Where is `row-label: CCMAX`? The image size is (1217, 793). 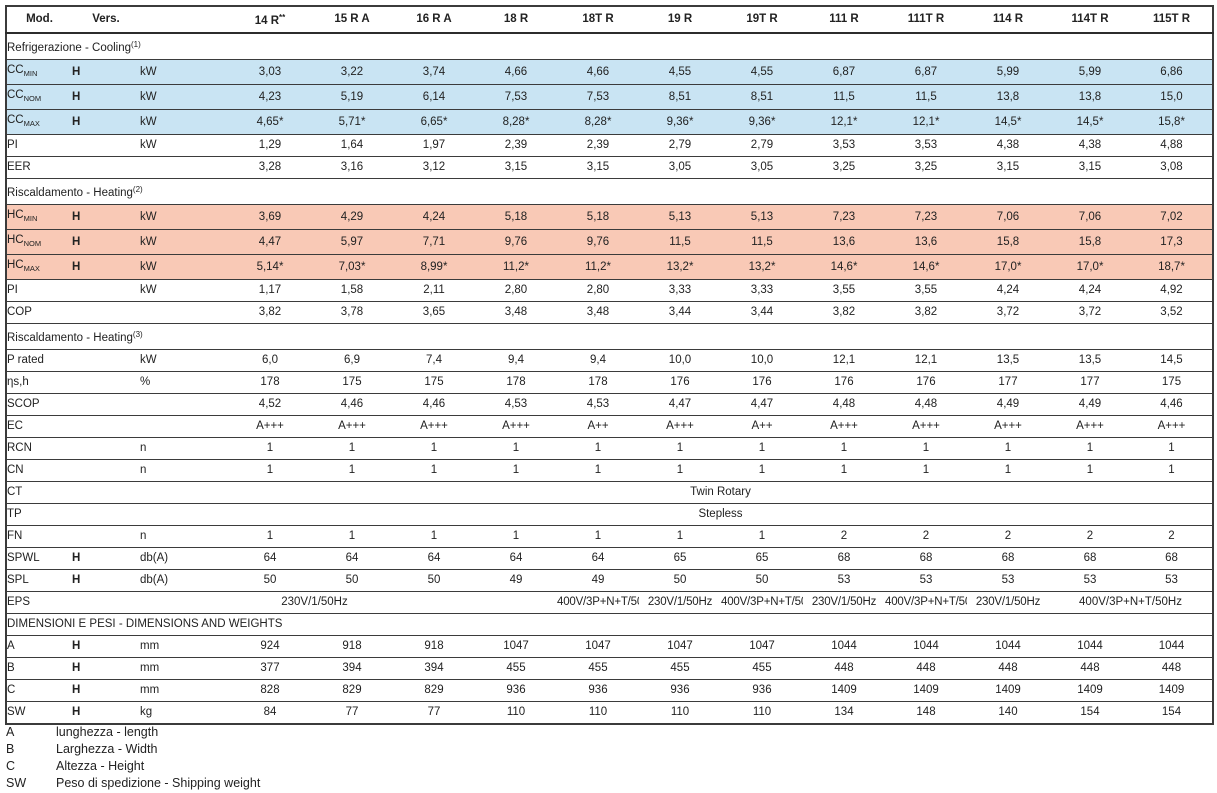
row-label: CCMAX is located at coordinates (39, 122).